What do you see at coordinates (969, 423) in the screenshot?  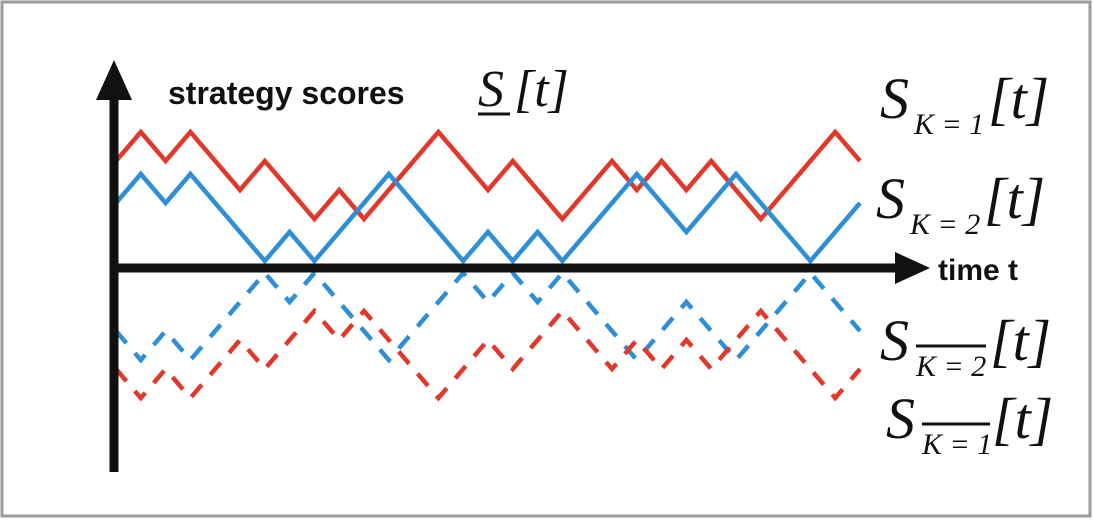 I see `label-s-kbar1: S K = 1 [t]` at bounding box center [969, 423].